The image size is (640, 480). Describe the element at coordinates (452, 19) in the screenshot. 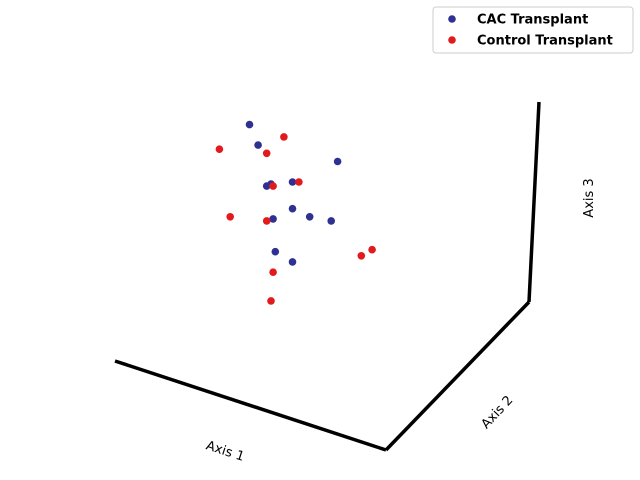

I see `legend-marker-cac-transplant` at that location.